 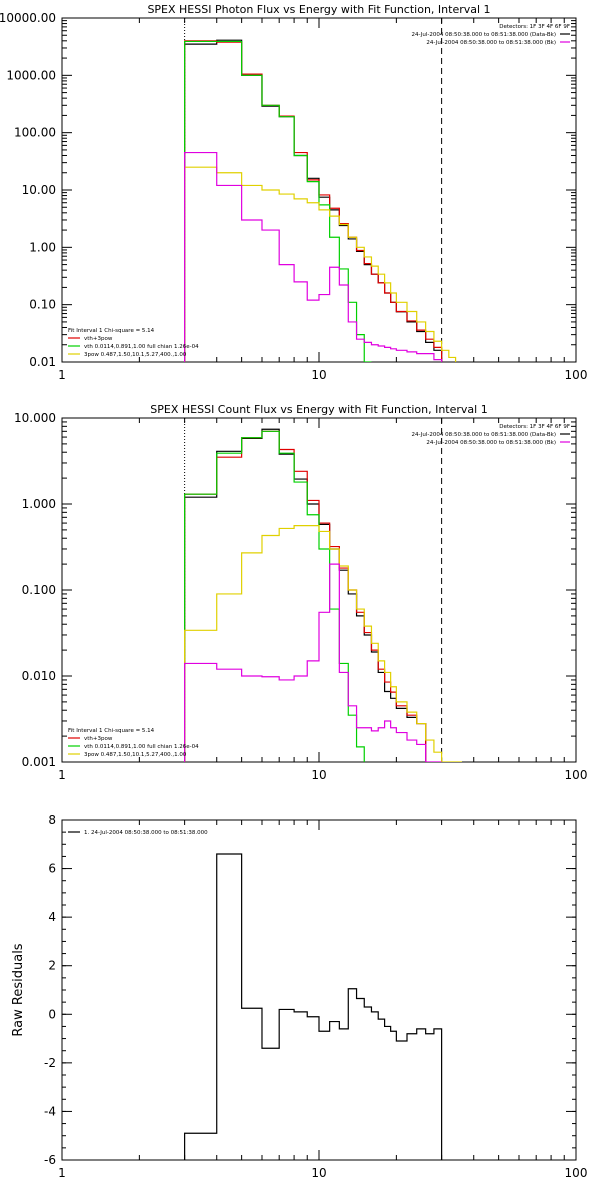 What do you see at coordinates (39, 190) in the screenshot?
I see `y-tick-label: 10.00` at bounding box center [39, 190].